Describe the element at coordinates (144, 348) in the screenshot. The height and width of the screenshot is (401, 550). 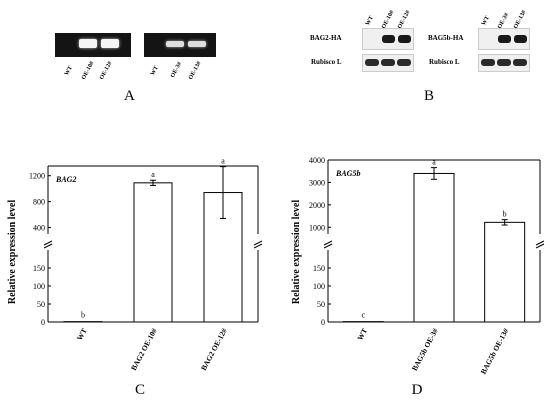
I see `x-tick-label: BAG2 OE-10#` at that location.